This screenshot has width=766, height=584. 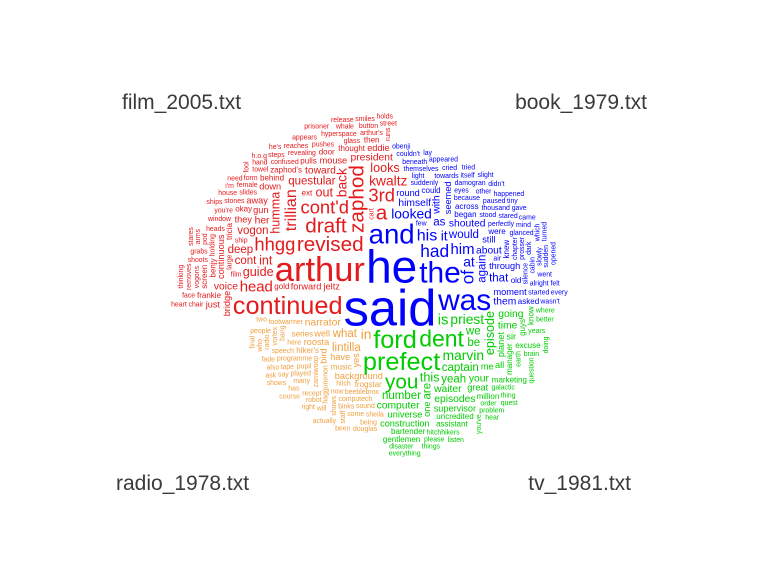 I want to click on word-out: out, so click(x=325, y=193).